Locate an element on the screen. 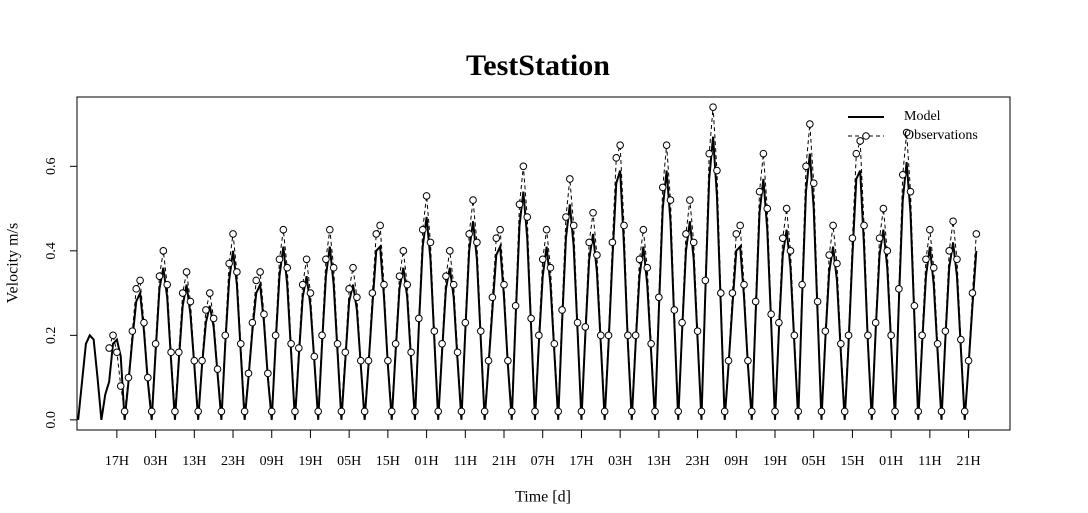 The height and width of the screenshot is (513, 1088). x-tick-label: 03H is located at coordinates (156, 461).